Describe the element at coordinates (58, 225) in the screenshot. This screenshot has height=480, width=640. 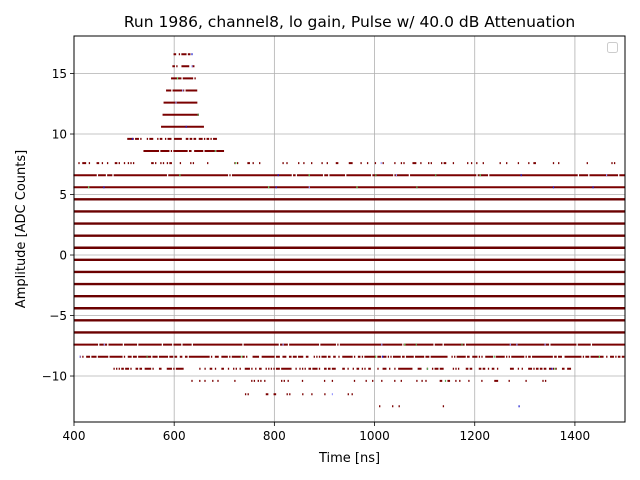
I see `y-axis-ticks: −10 −5 0 5 10 15` at that location.